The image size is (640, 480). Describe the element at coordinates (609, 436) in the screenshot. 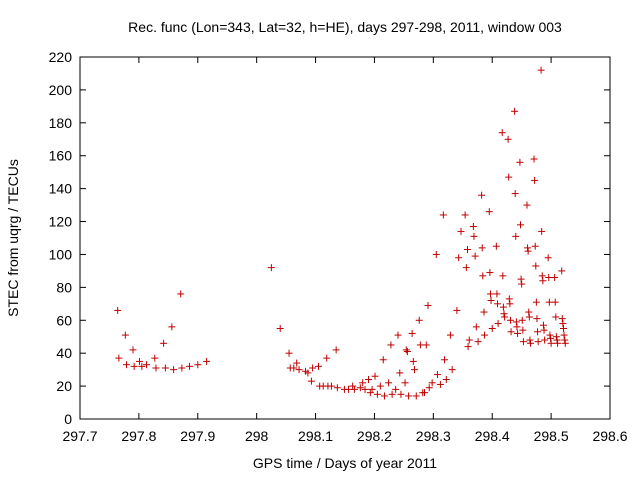

I see `x-tick-label: 298.6` at that location.